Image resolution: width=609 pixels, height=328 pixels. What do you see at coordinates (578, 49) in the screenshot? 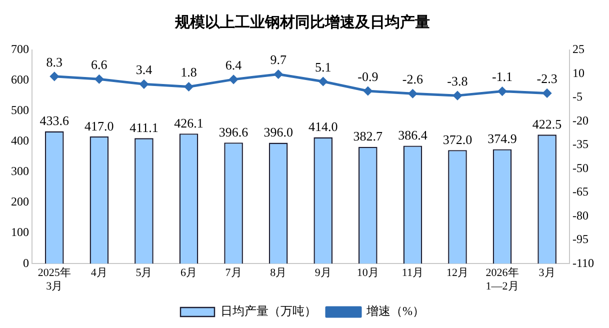
I see `y2-tick-label: 25` at bounding box center [578, 49].